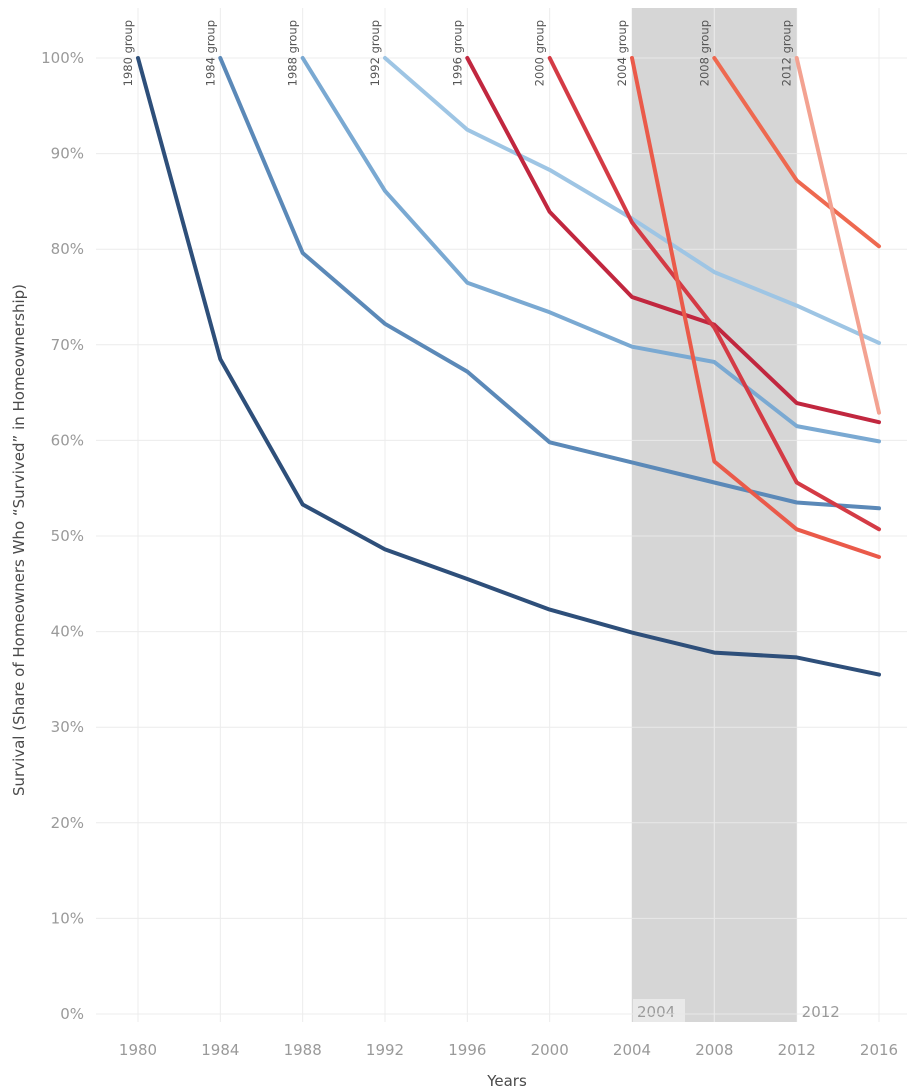 This screenshot has height=1090, width=912. What do you see at coordinates (821, 1012) in the screenshot?
I see `band-label-end: 2012` at bounding box center [821, 1012].